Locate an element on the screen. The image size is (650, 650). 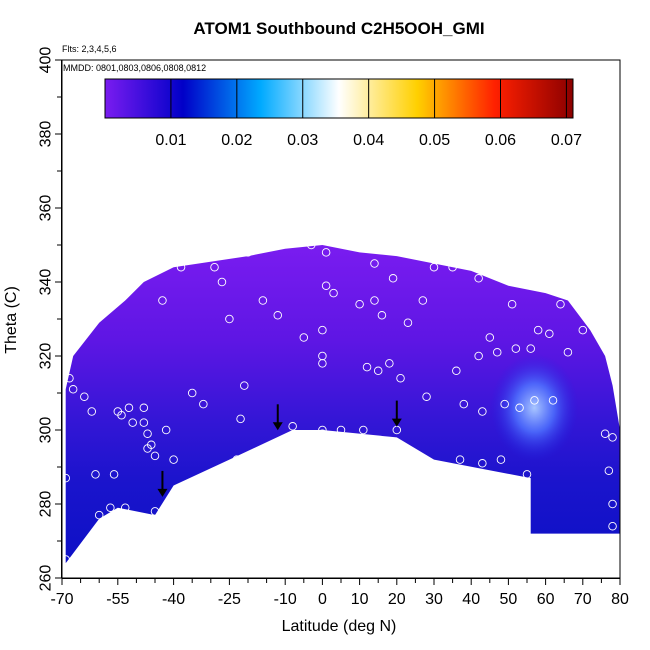
y-axis-label: Theta (C) is located at coordinates (11, 320).